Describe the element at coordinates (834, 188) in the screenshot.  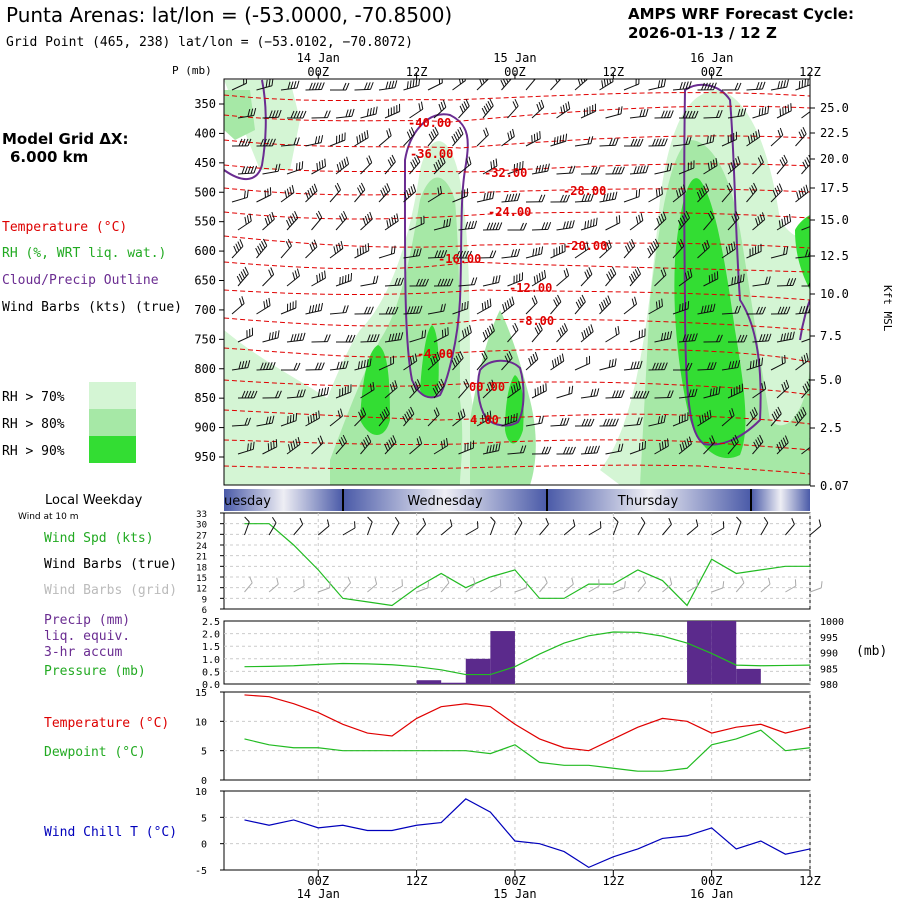
I see `height-tick-label: 17.5` at that location.